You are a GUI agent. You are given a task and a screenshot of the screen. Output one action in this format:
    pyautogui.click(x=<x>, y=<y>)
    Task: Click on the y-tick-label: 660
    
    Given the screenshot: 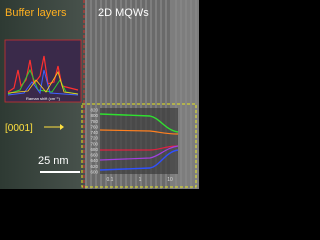 What is the action you would take?
    pyautogui.click(x=94, y=155)
    